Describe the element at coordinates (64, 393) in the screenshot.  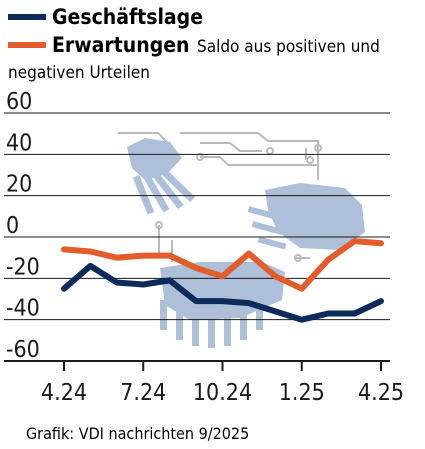
I see `x-tick-label: 4.24` at that location.